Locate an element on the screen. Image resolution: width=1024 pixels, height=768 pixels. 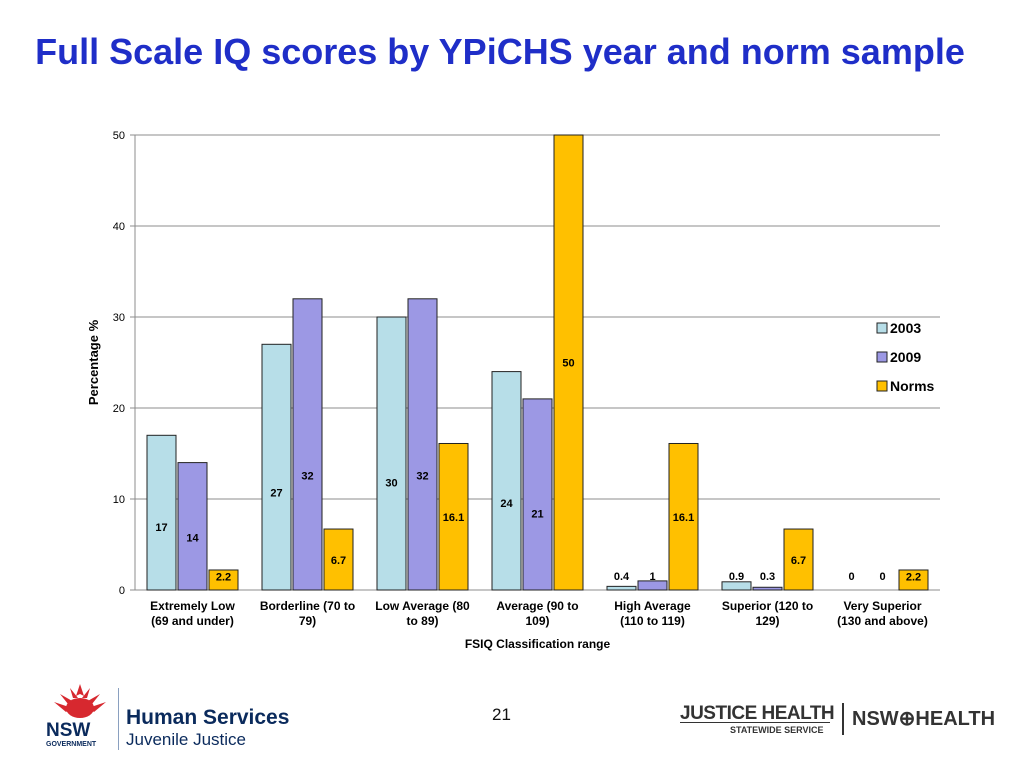
data-label-2003-1: 27 is located at coordinates (276, 494).